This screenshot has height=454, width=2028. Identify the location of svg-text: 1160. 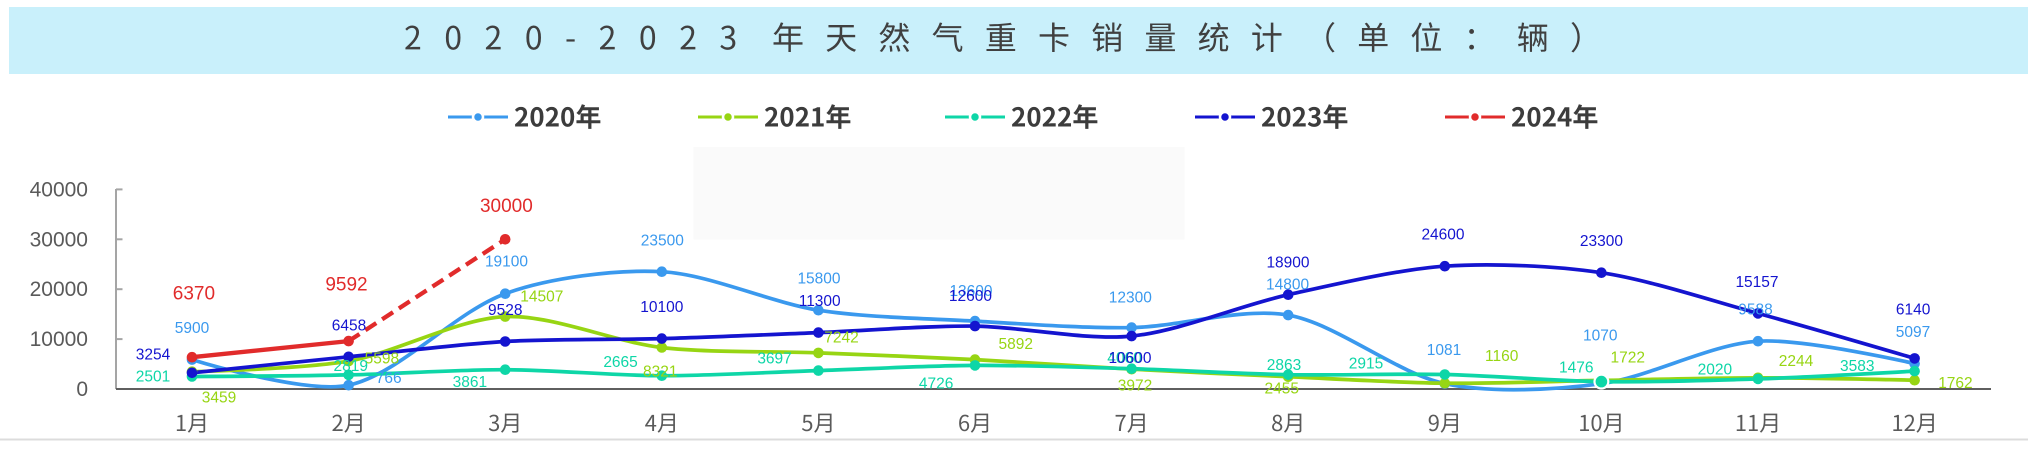
(1502, 356).